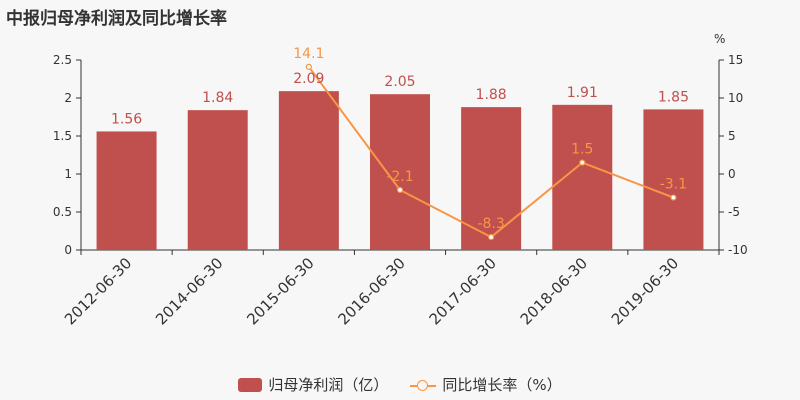 The image size is (800, 400). I want to click on line-swatch-marker, so click(423, 385).